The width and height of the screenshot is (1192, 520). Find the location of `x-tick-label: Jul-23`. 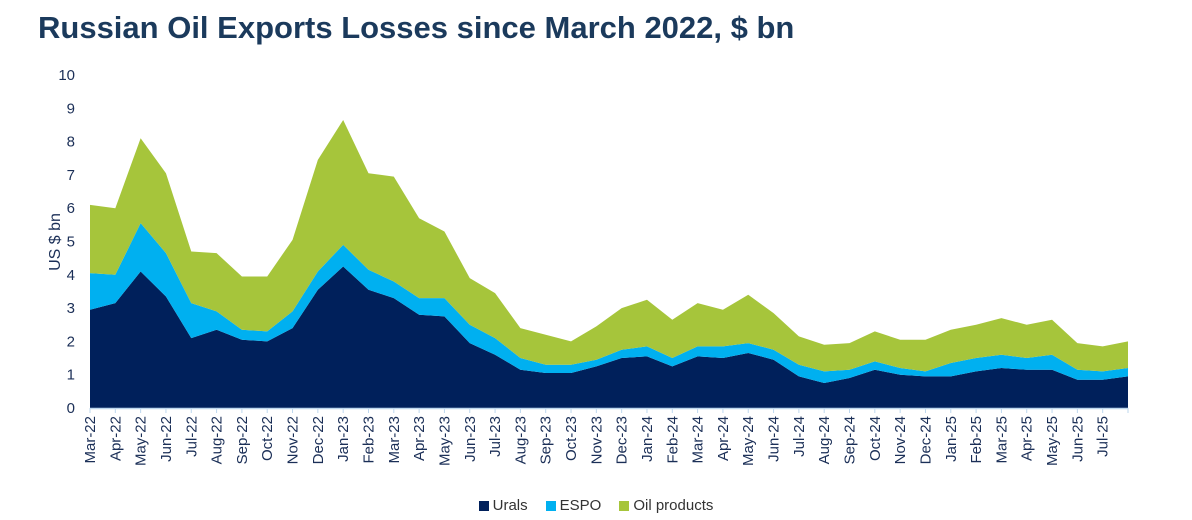

x-tick-label: Jul-23 is located at coordinates (495, 436).